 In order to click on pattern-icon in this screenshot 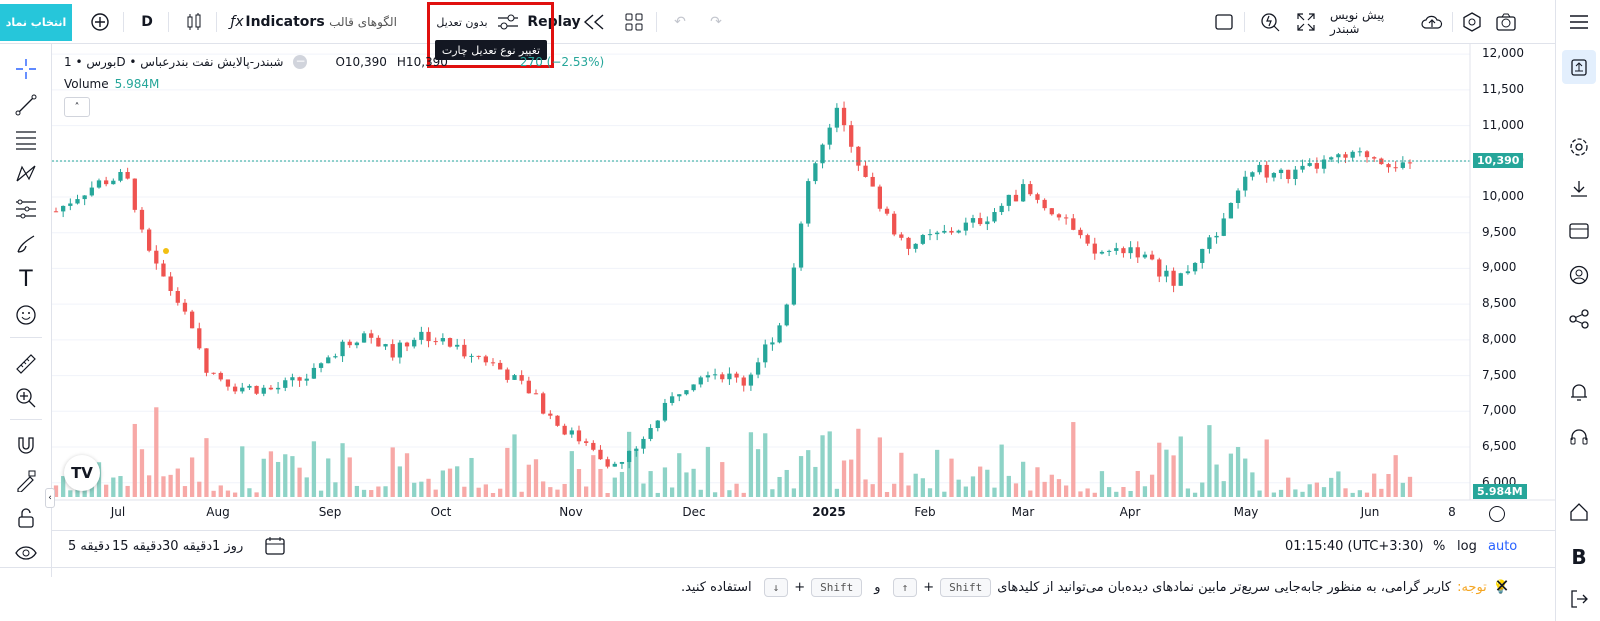, I will do `click(26, 174)`.